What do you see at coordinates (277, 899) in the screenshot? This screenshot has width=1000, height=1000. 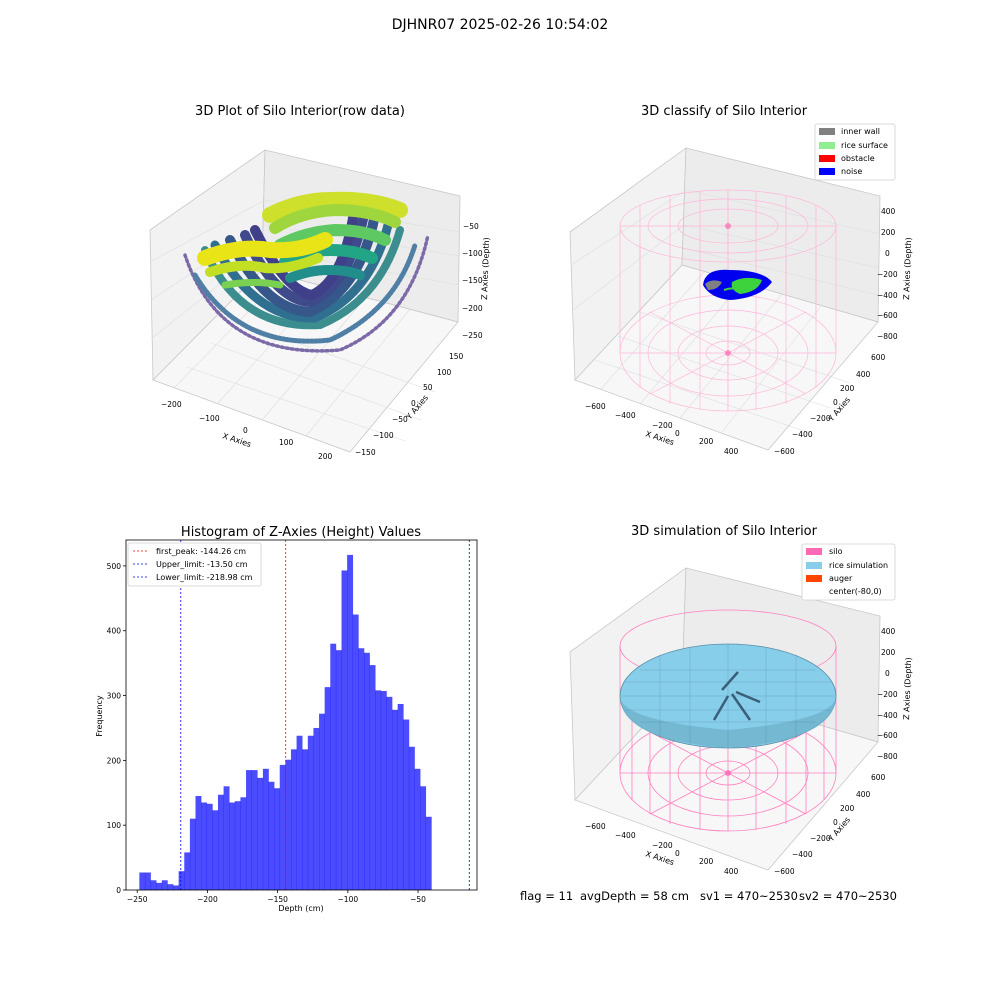 I see `x-tick-label: −150` at bounding box center [277, 899].